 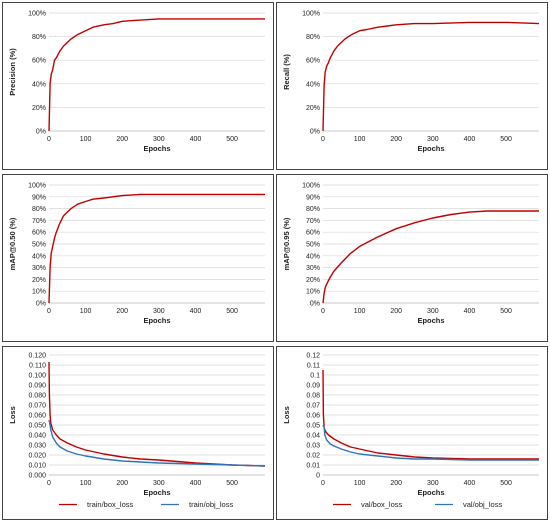 What do you see at coordinates (382, 504) in the screenshot?
I see `legend-label: val/box_loss` at bounding box center [382, 504].